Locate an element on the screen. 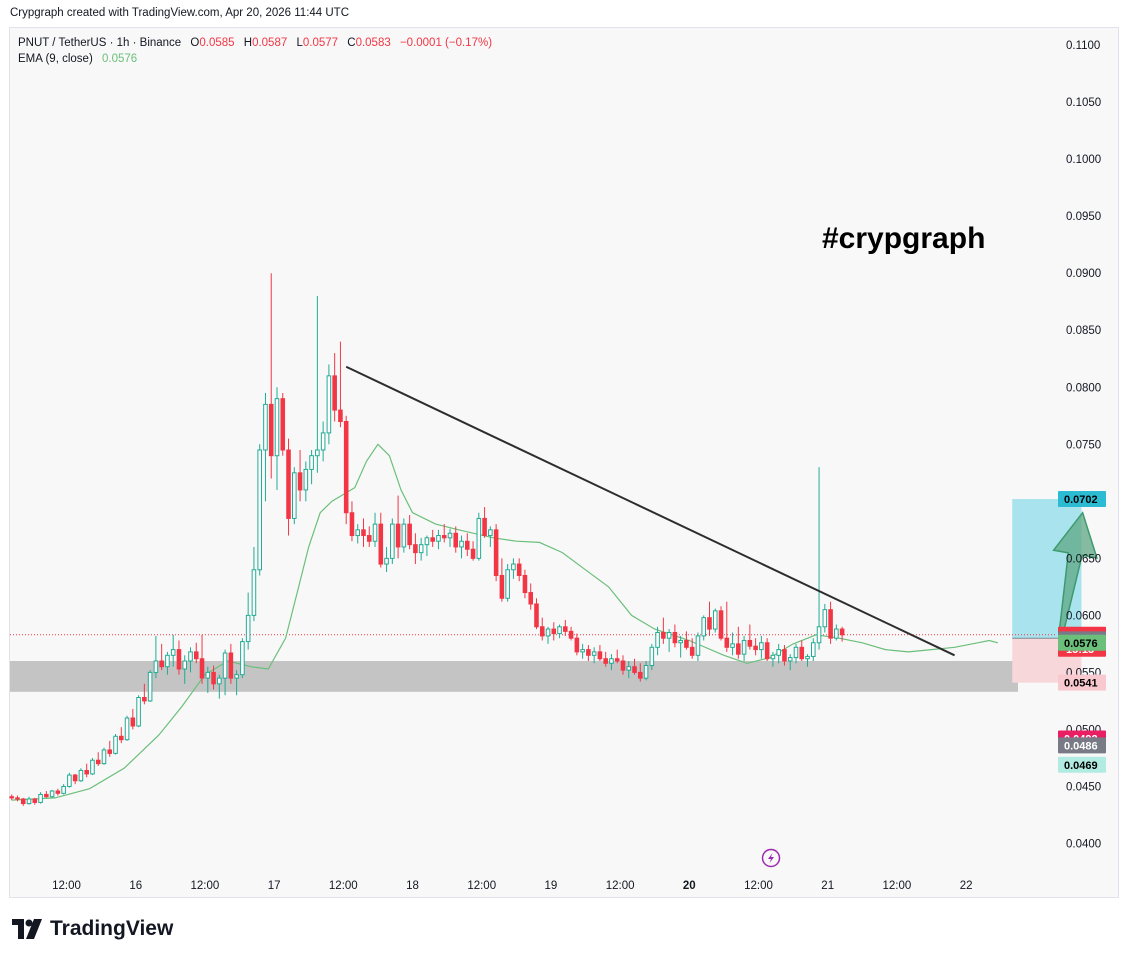 This screenshot has width=1129, height=959. up-arrow is located at coordinates (1075, 572).